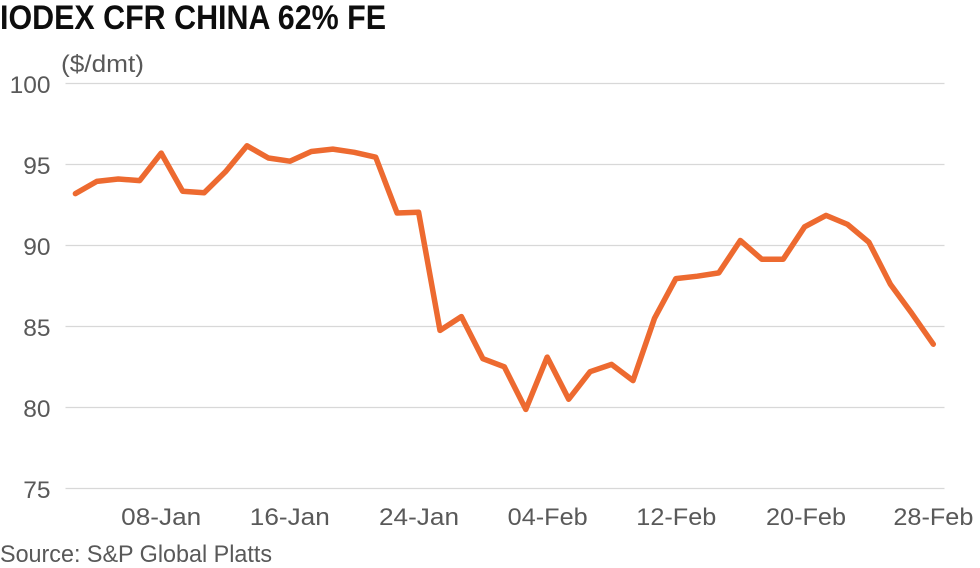  I want to click on svg-text: 80, so click(36, 409).